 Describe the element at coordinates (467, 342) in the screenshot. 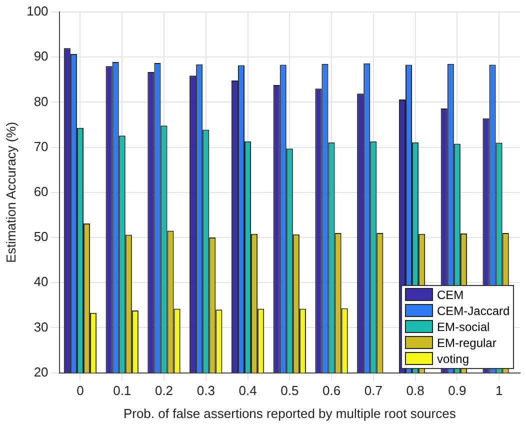

I see `legend-label: EM-regular` at that location.